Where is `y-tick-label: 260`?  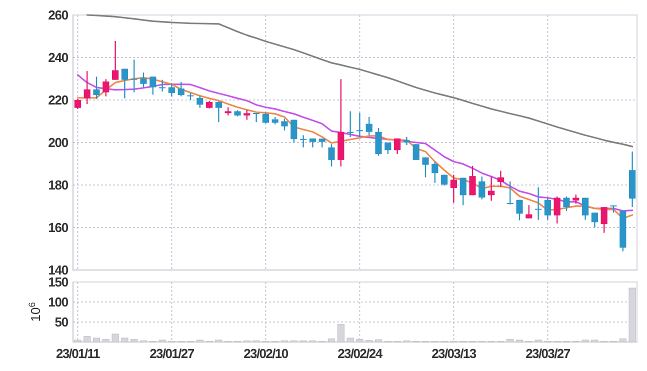
y-tick-label: 260 is located at coordinates (58, 15).